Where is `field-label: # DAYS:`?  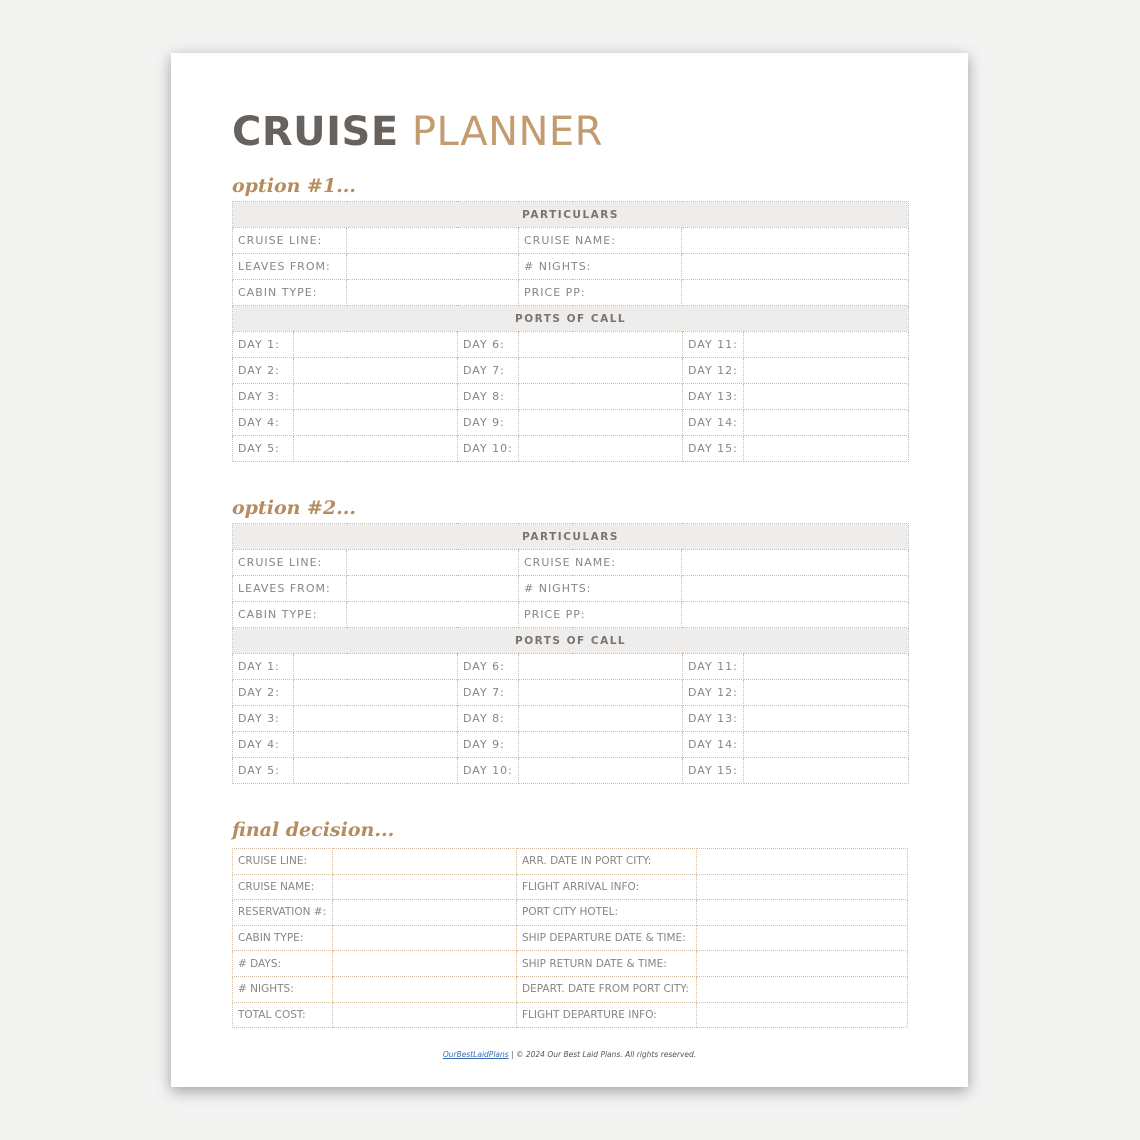
field-label: # DAYS: is located at coordinates (282, 963).